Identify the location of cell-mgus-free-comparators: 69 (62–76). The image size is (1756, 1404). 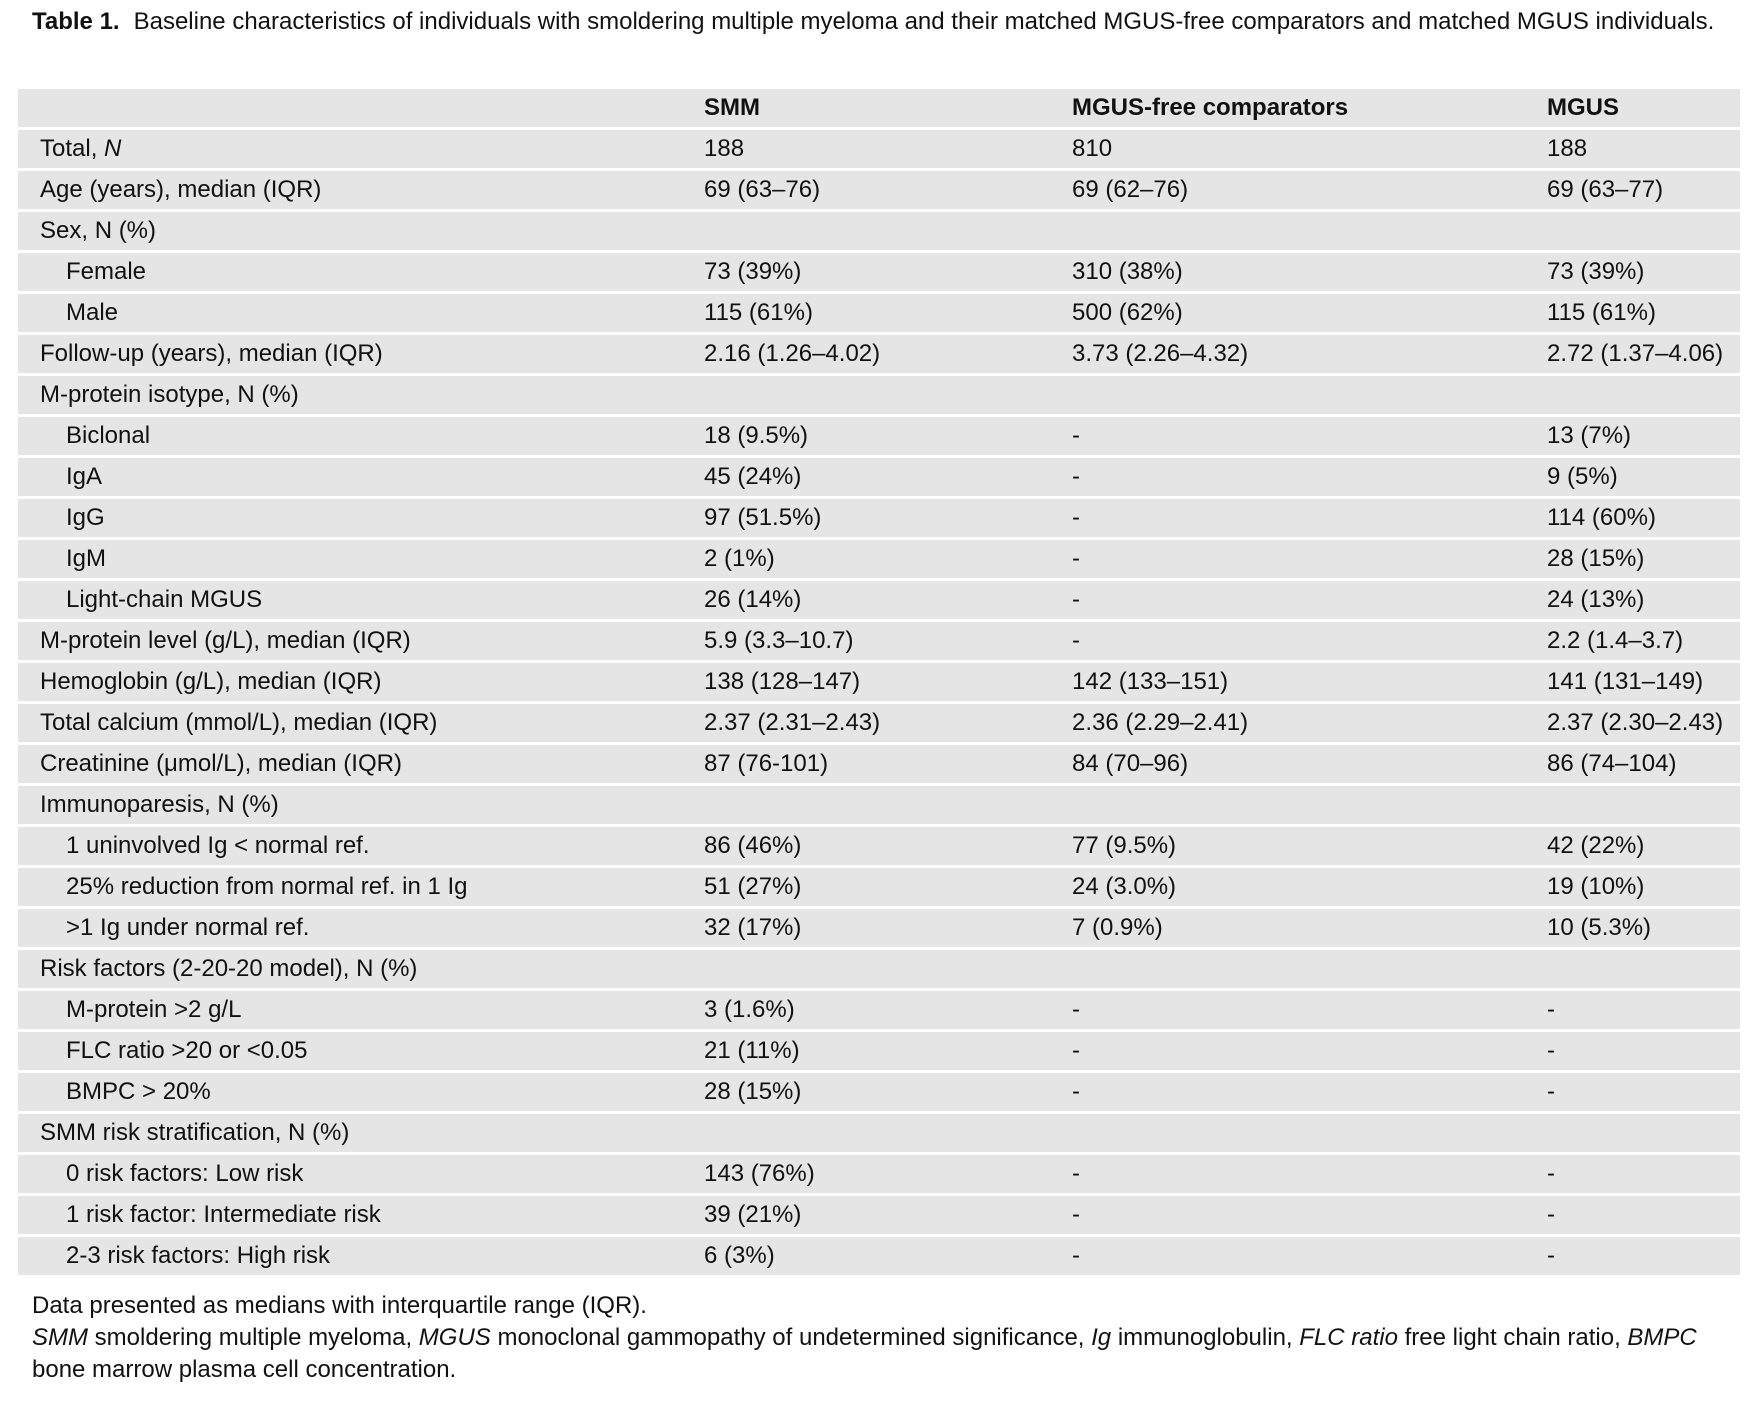
(1309, 190).